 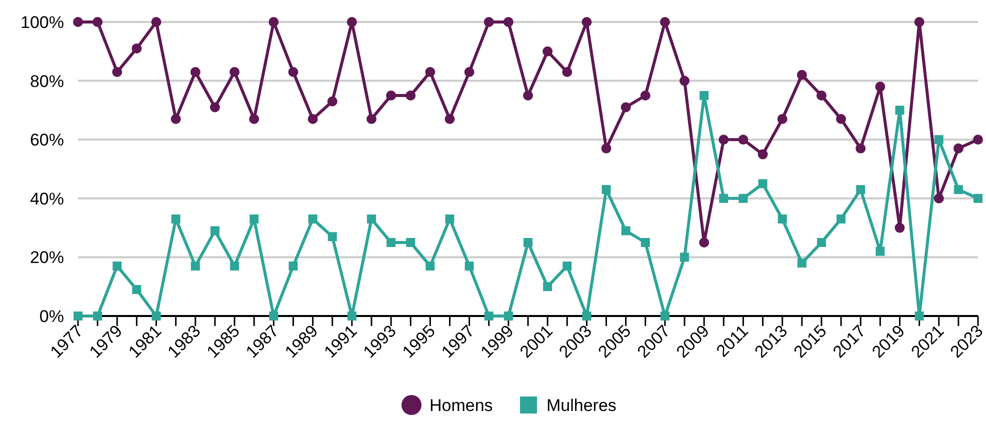 What do you see at coordinates (47, 198) in the screenshot?
I see `y-tick-label: 40%` at bounding box center [47, 198].